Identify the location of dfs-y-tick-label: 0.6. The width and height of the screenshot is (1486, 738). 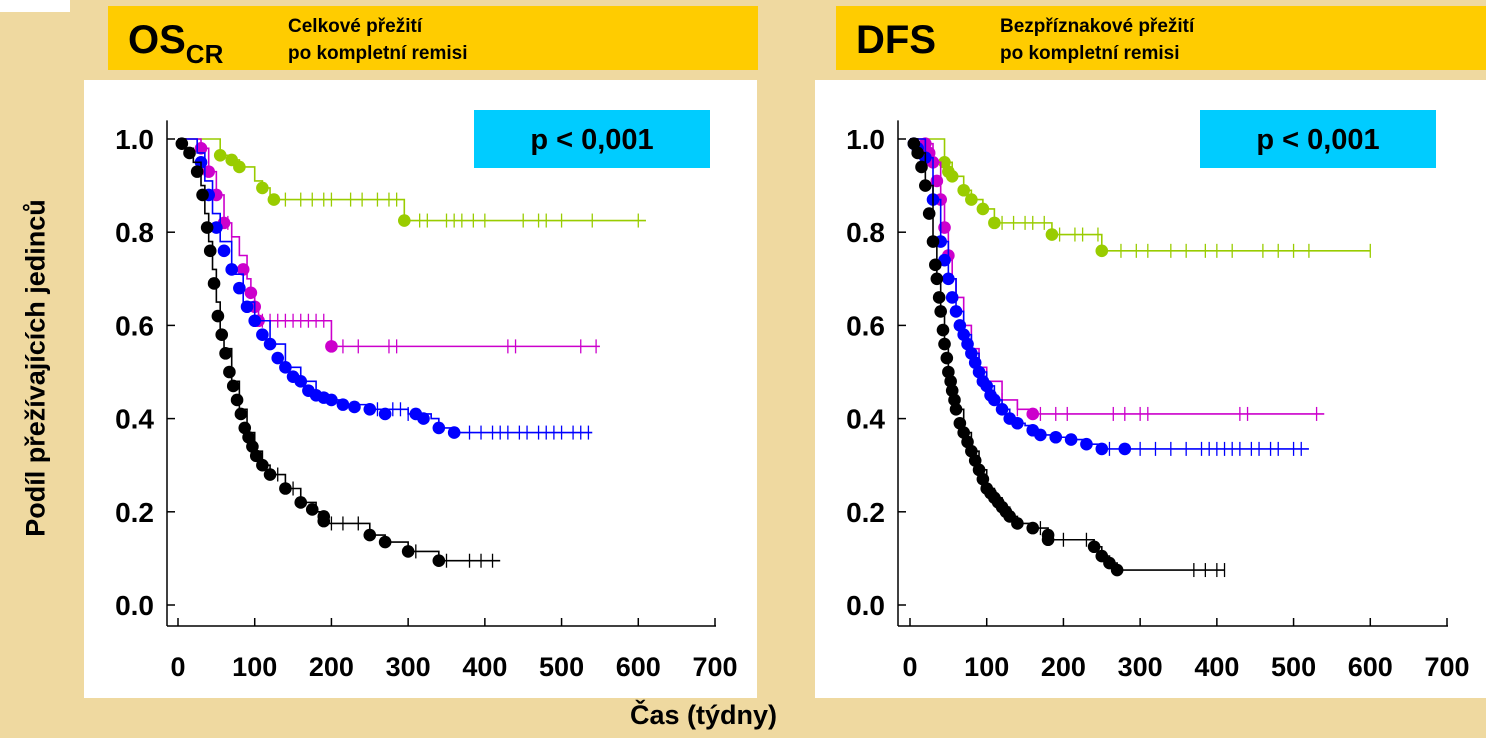
(865, 325).